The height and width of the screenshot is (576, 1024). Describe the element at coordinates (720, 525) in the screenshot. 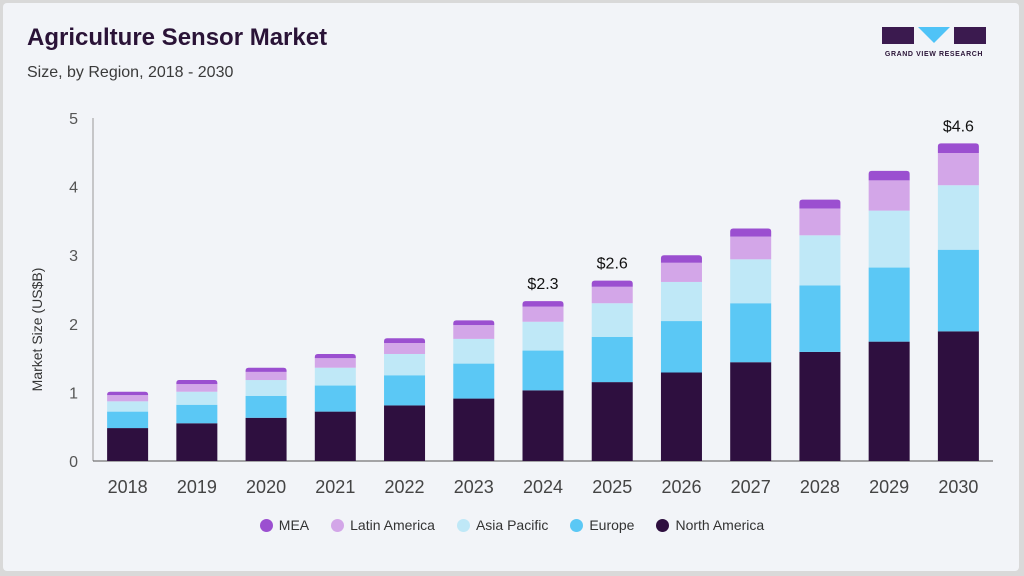

I see `legend-label: North America` at that location.